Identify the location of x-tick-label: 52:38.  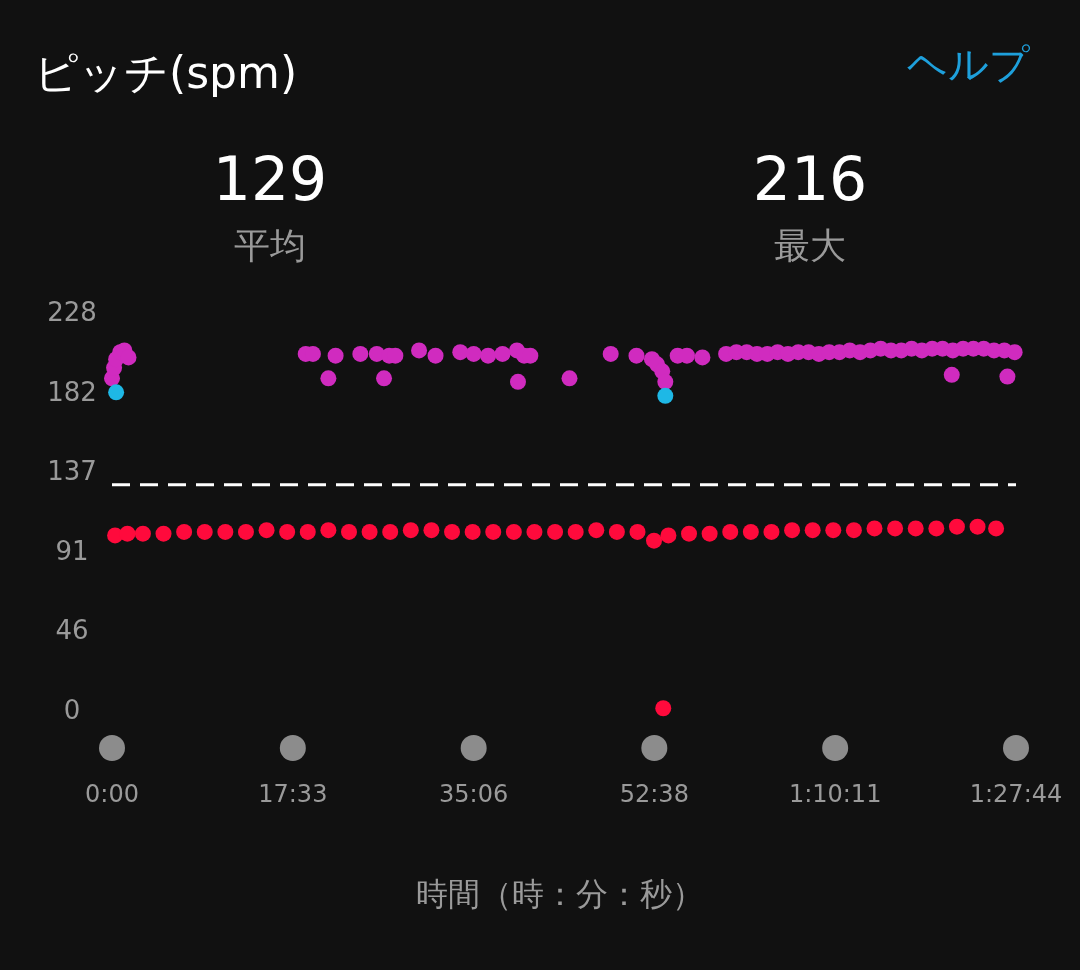
(654, 794).